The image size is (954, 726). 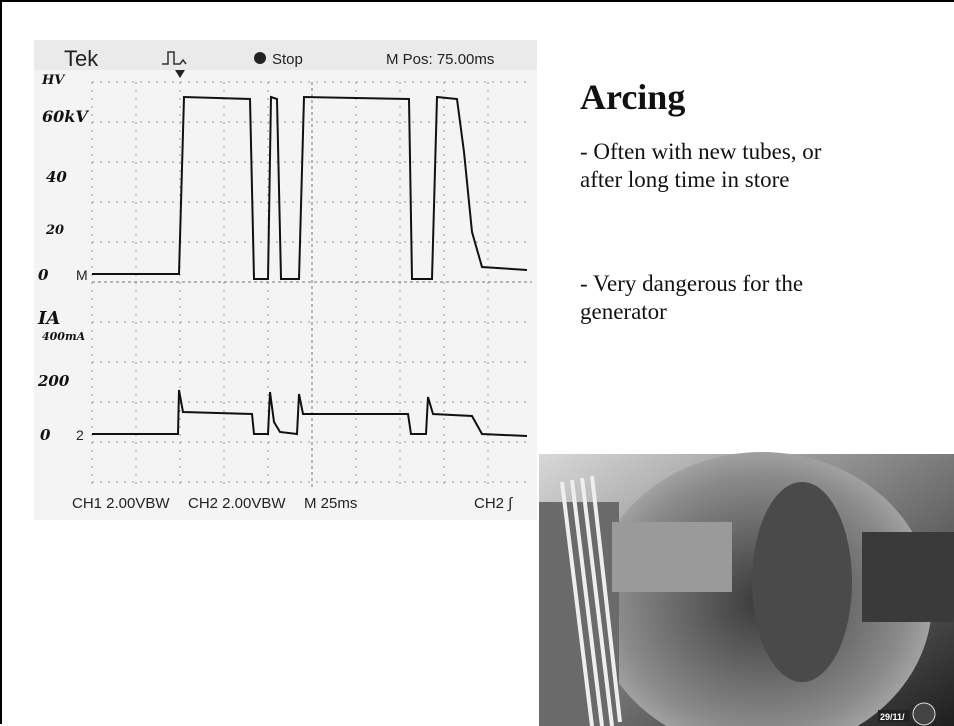 I want to click on stop-dot, so click(x=260, y=58).